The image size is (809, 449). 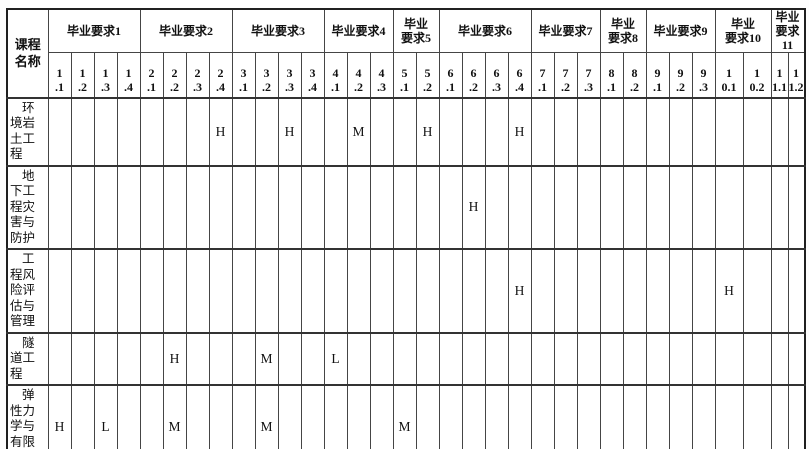 I want to click on sub-req-header-10.2: 1 0.2, so click(x=757, y=75).